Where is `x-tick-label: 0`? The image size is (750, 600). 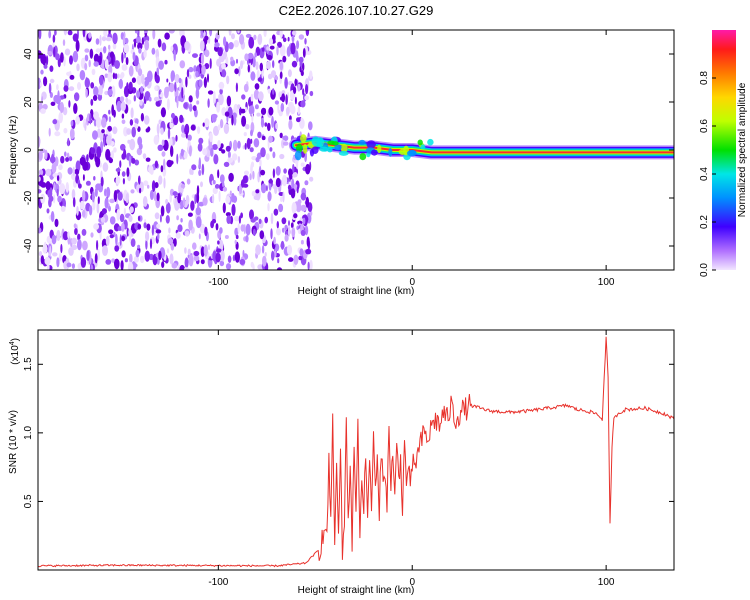
x-tick-label: 0 is located at coordinates (412, 582).